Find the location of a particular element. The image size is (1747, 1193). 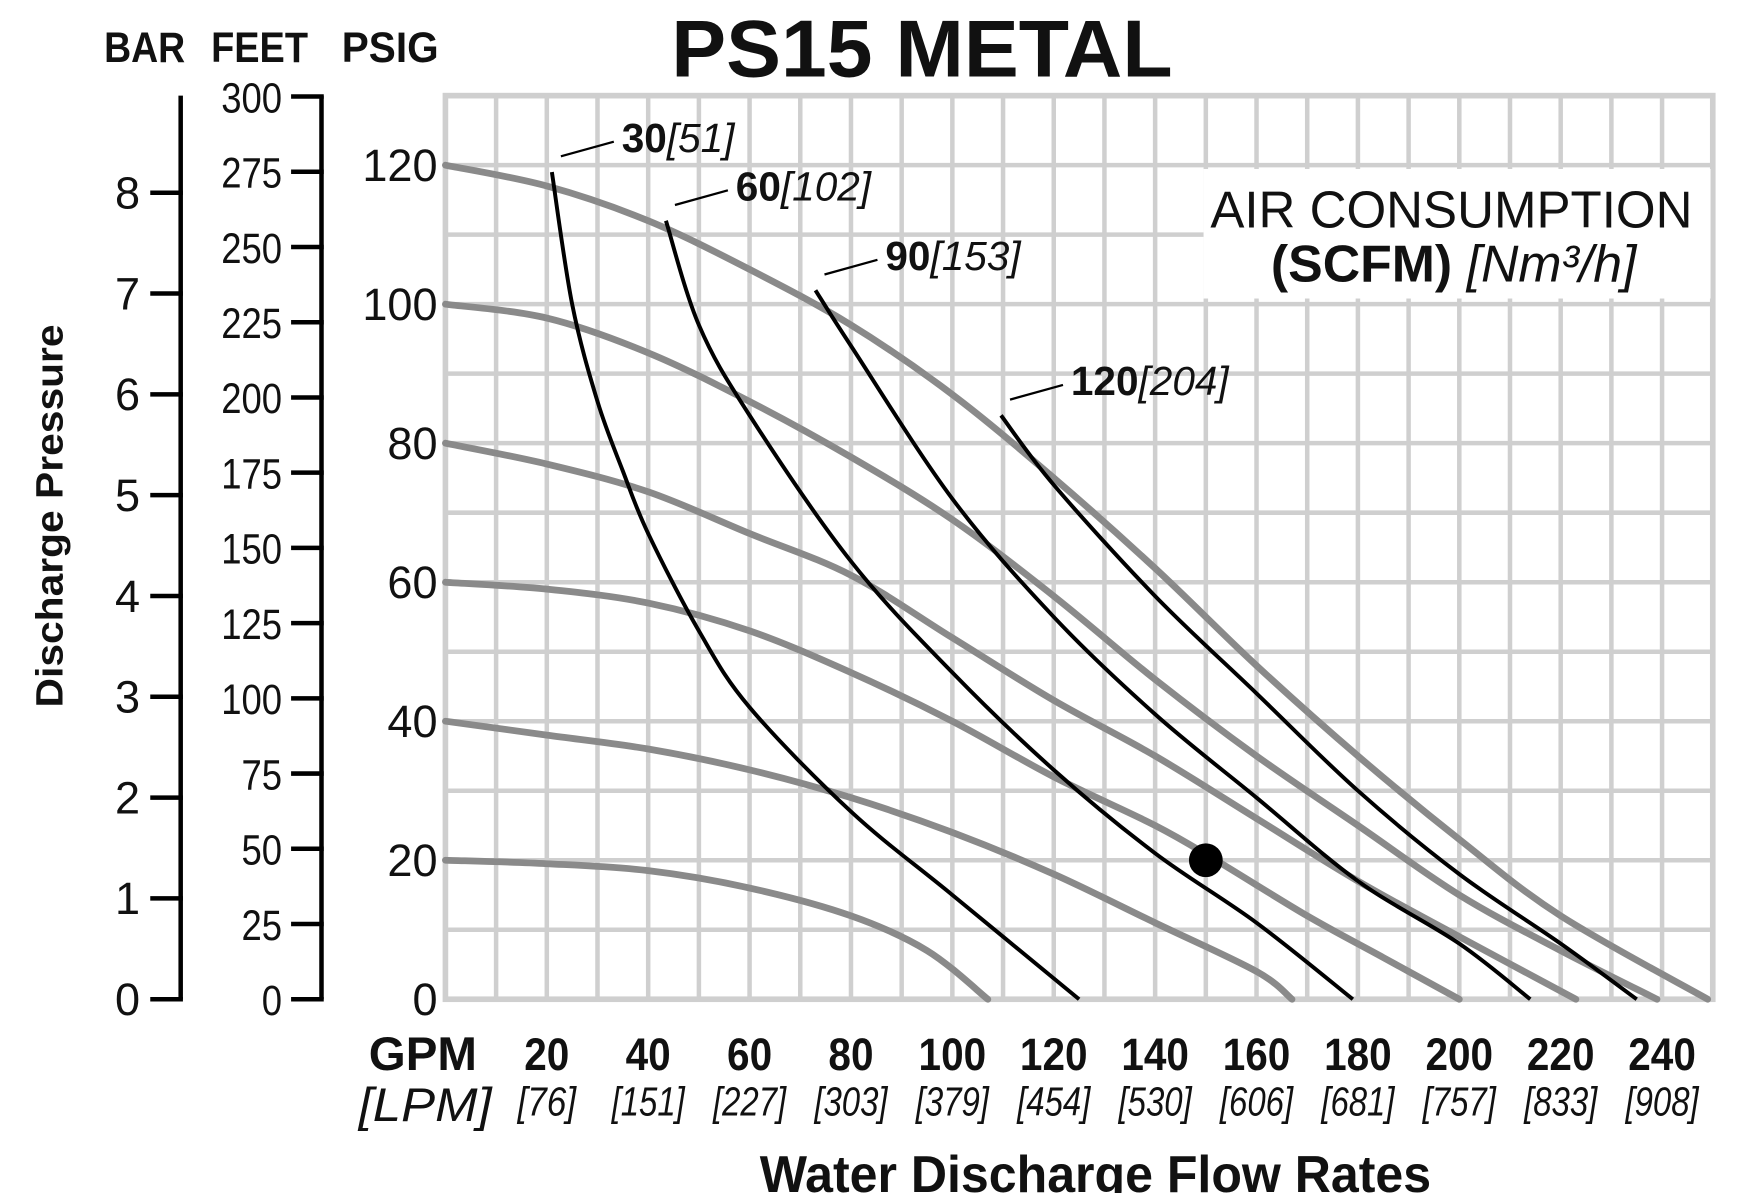

bar-tick-label: 0 is located at coordinates (127, 999).